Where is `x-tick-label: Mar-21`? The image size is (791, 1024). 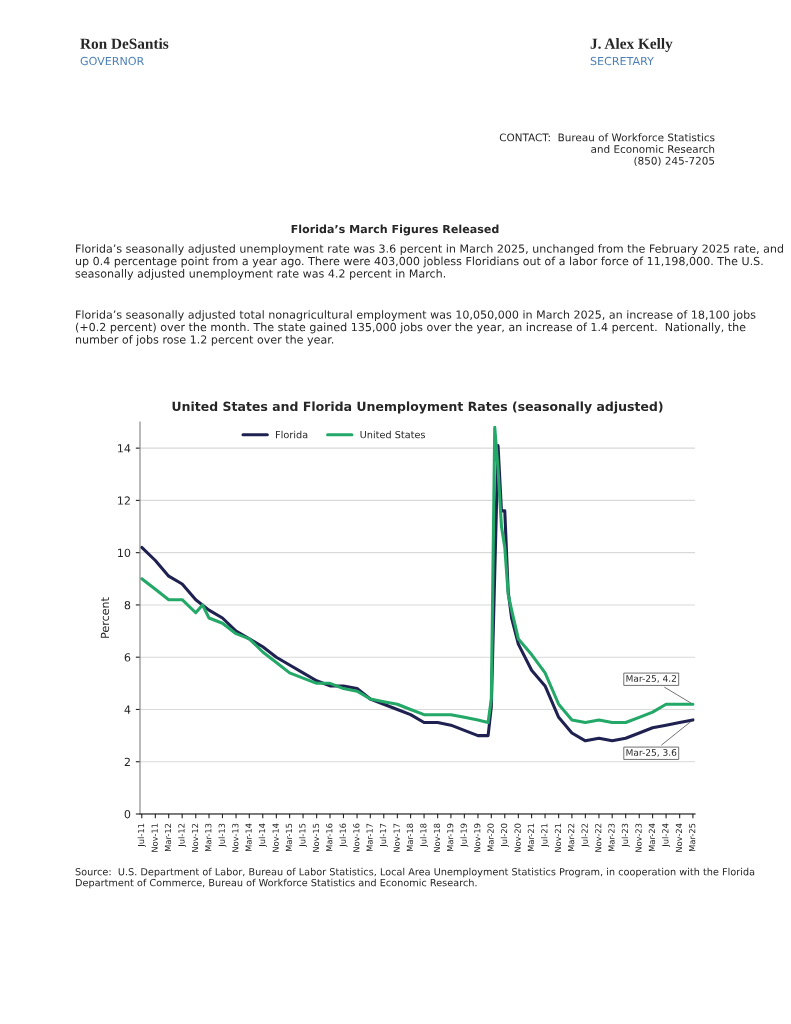
x-tick-label: Mar-21 is located at coordinates (531, 837).